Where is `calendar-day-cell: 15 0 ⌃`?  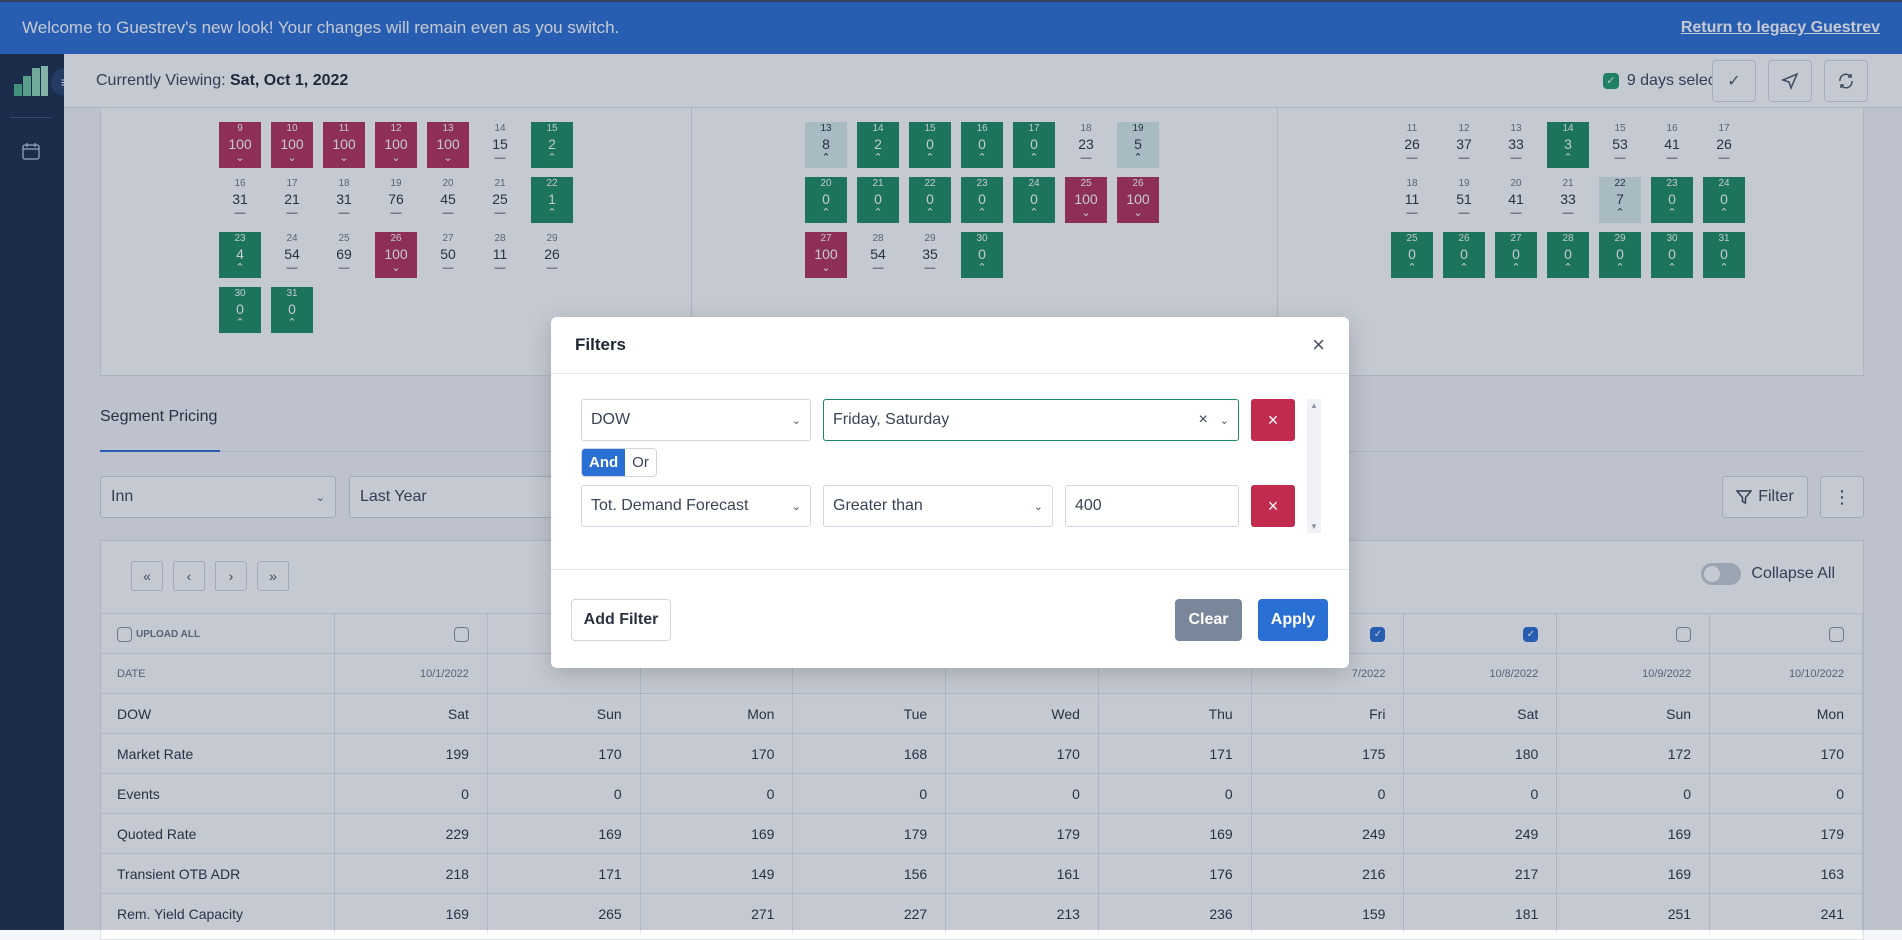
calendar-day-cell: 15 0 ⌃ is located at coordinates (930, 145).